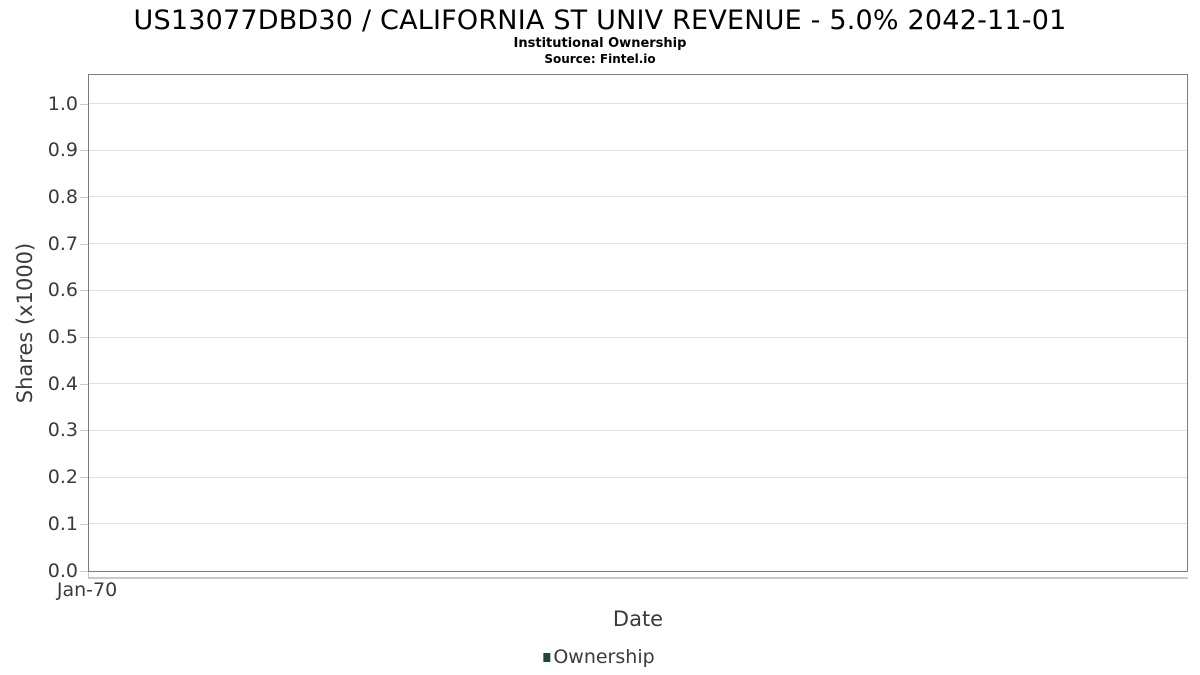 Image resolution: width=1200 pixels, height=675 pixels. What do you see at coordinates (638, 477) in the screenshot?
I see `gridline-y-0.2` at bounding box center [638, 477].